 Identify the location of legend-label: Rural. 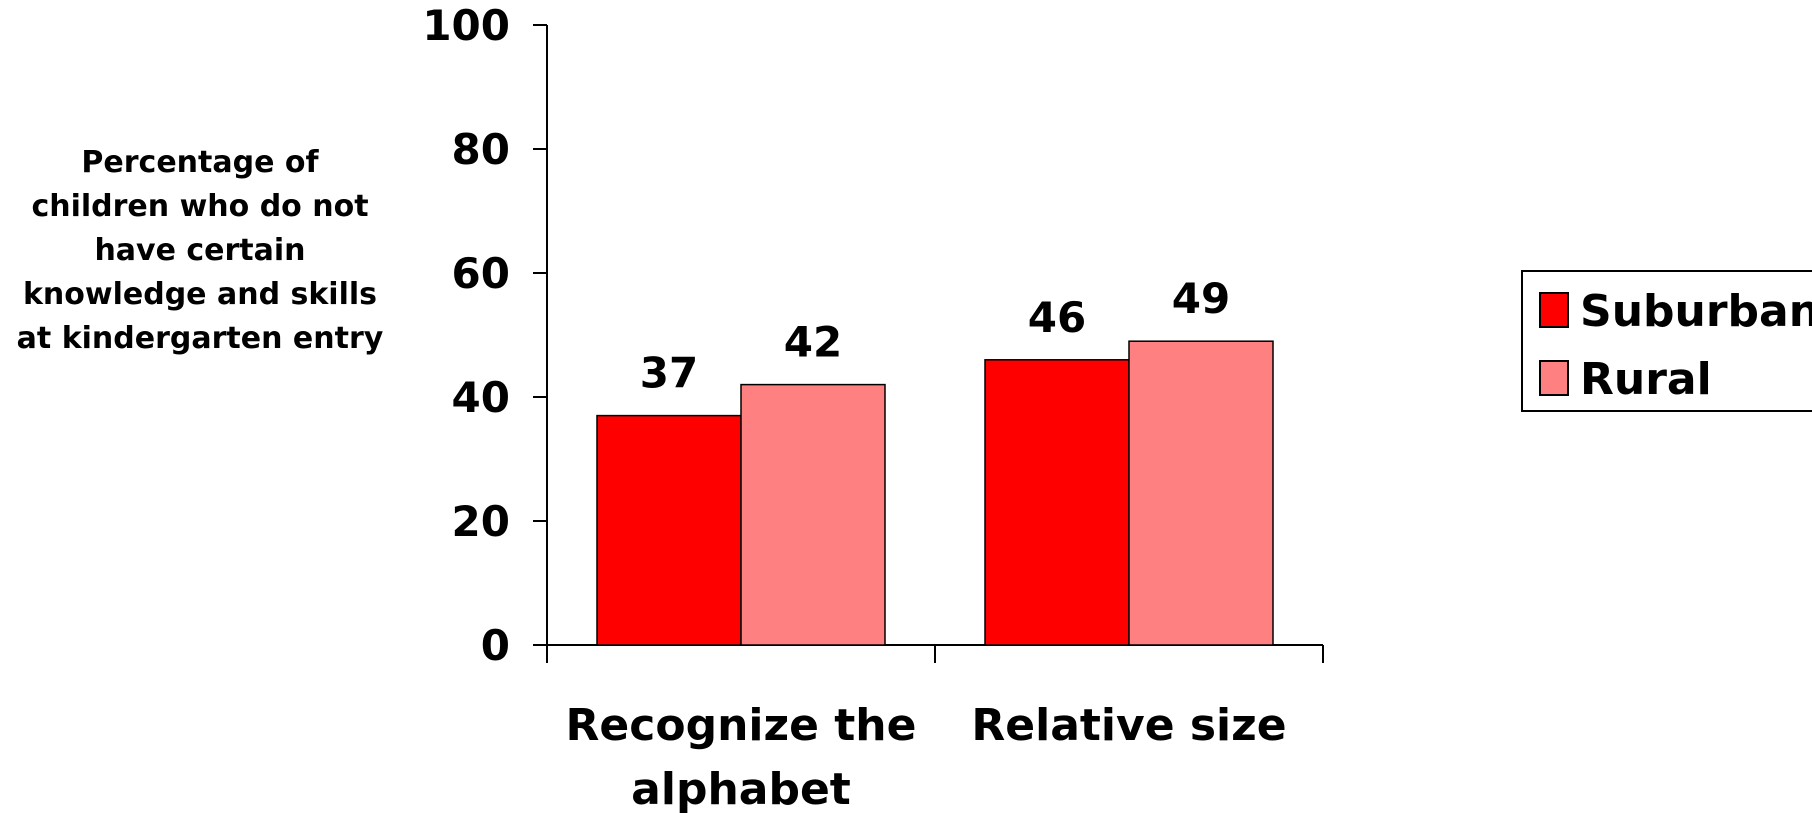
(1646, 379).